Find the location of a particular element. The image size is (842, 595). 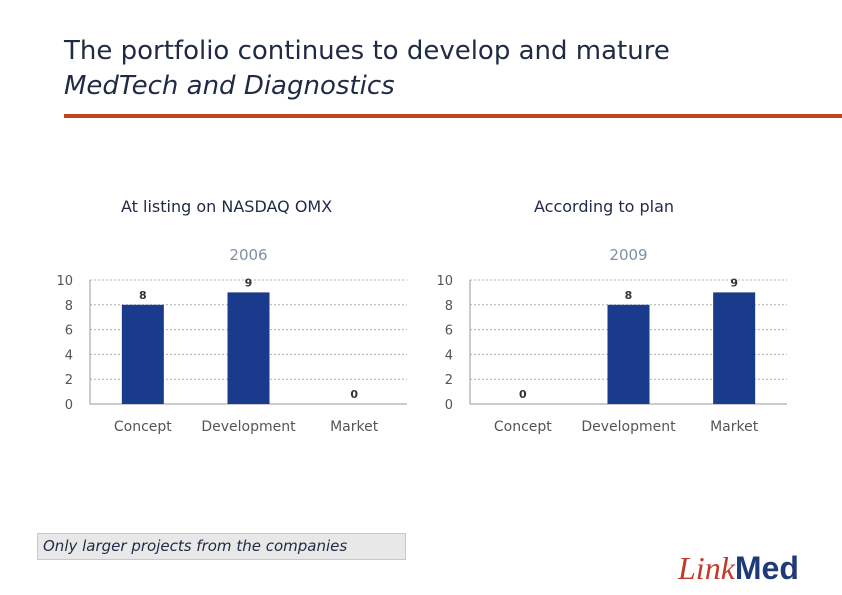

chart-2009-category-label: Concept is located at coordinates (523, 427).